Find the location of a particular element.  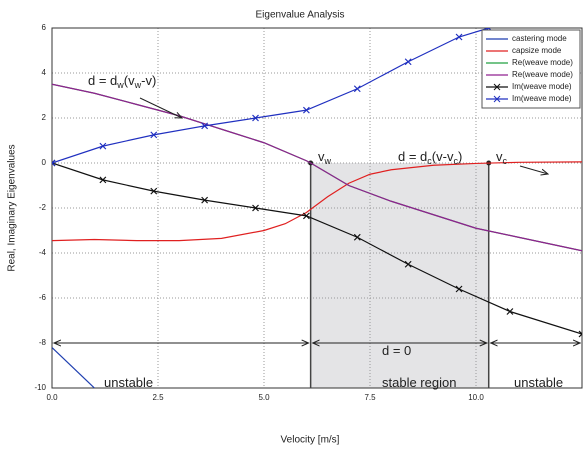

legend-box is located at coordinates (531, 69).